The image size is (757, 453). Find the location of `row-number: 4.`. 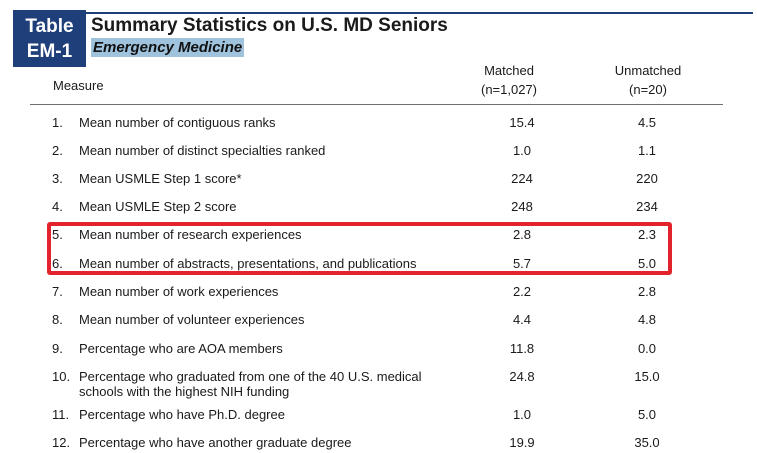

row-number: 4. is located at coordinates (57, 206).